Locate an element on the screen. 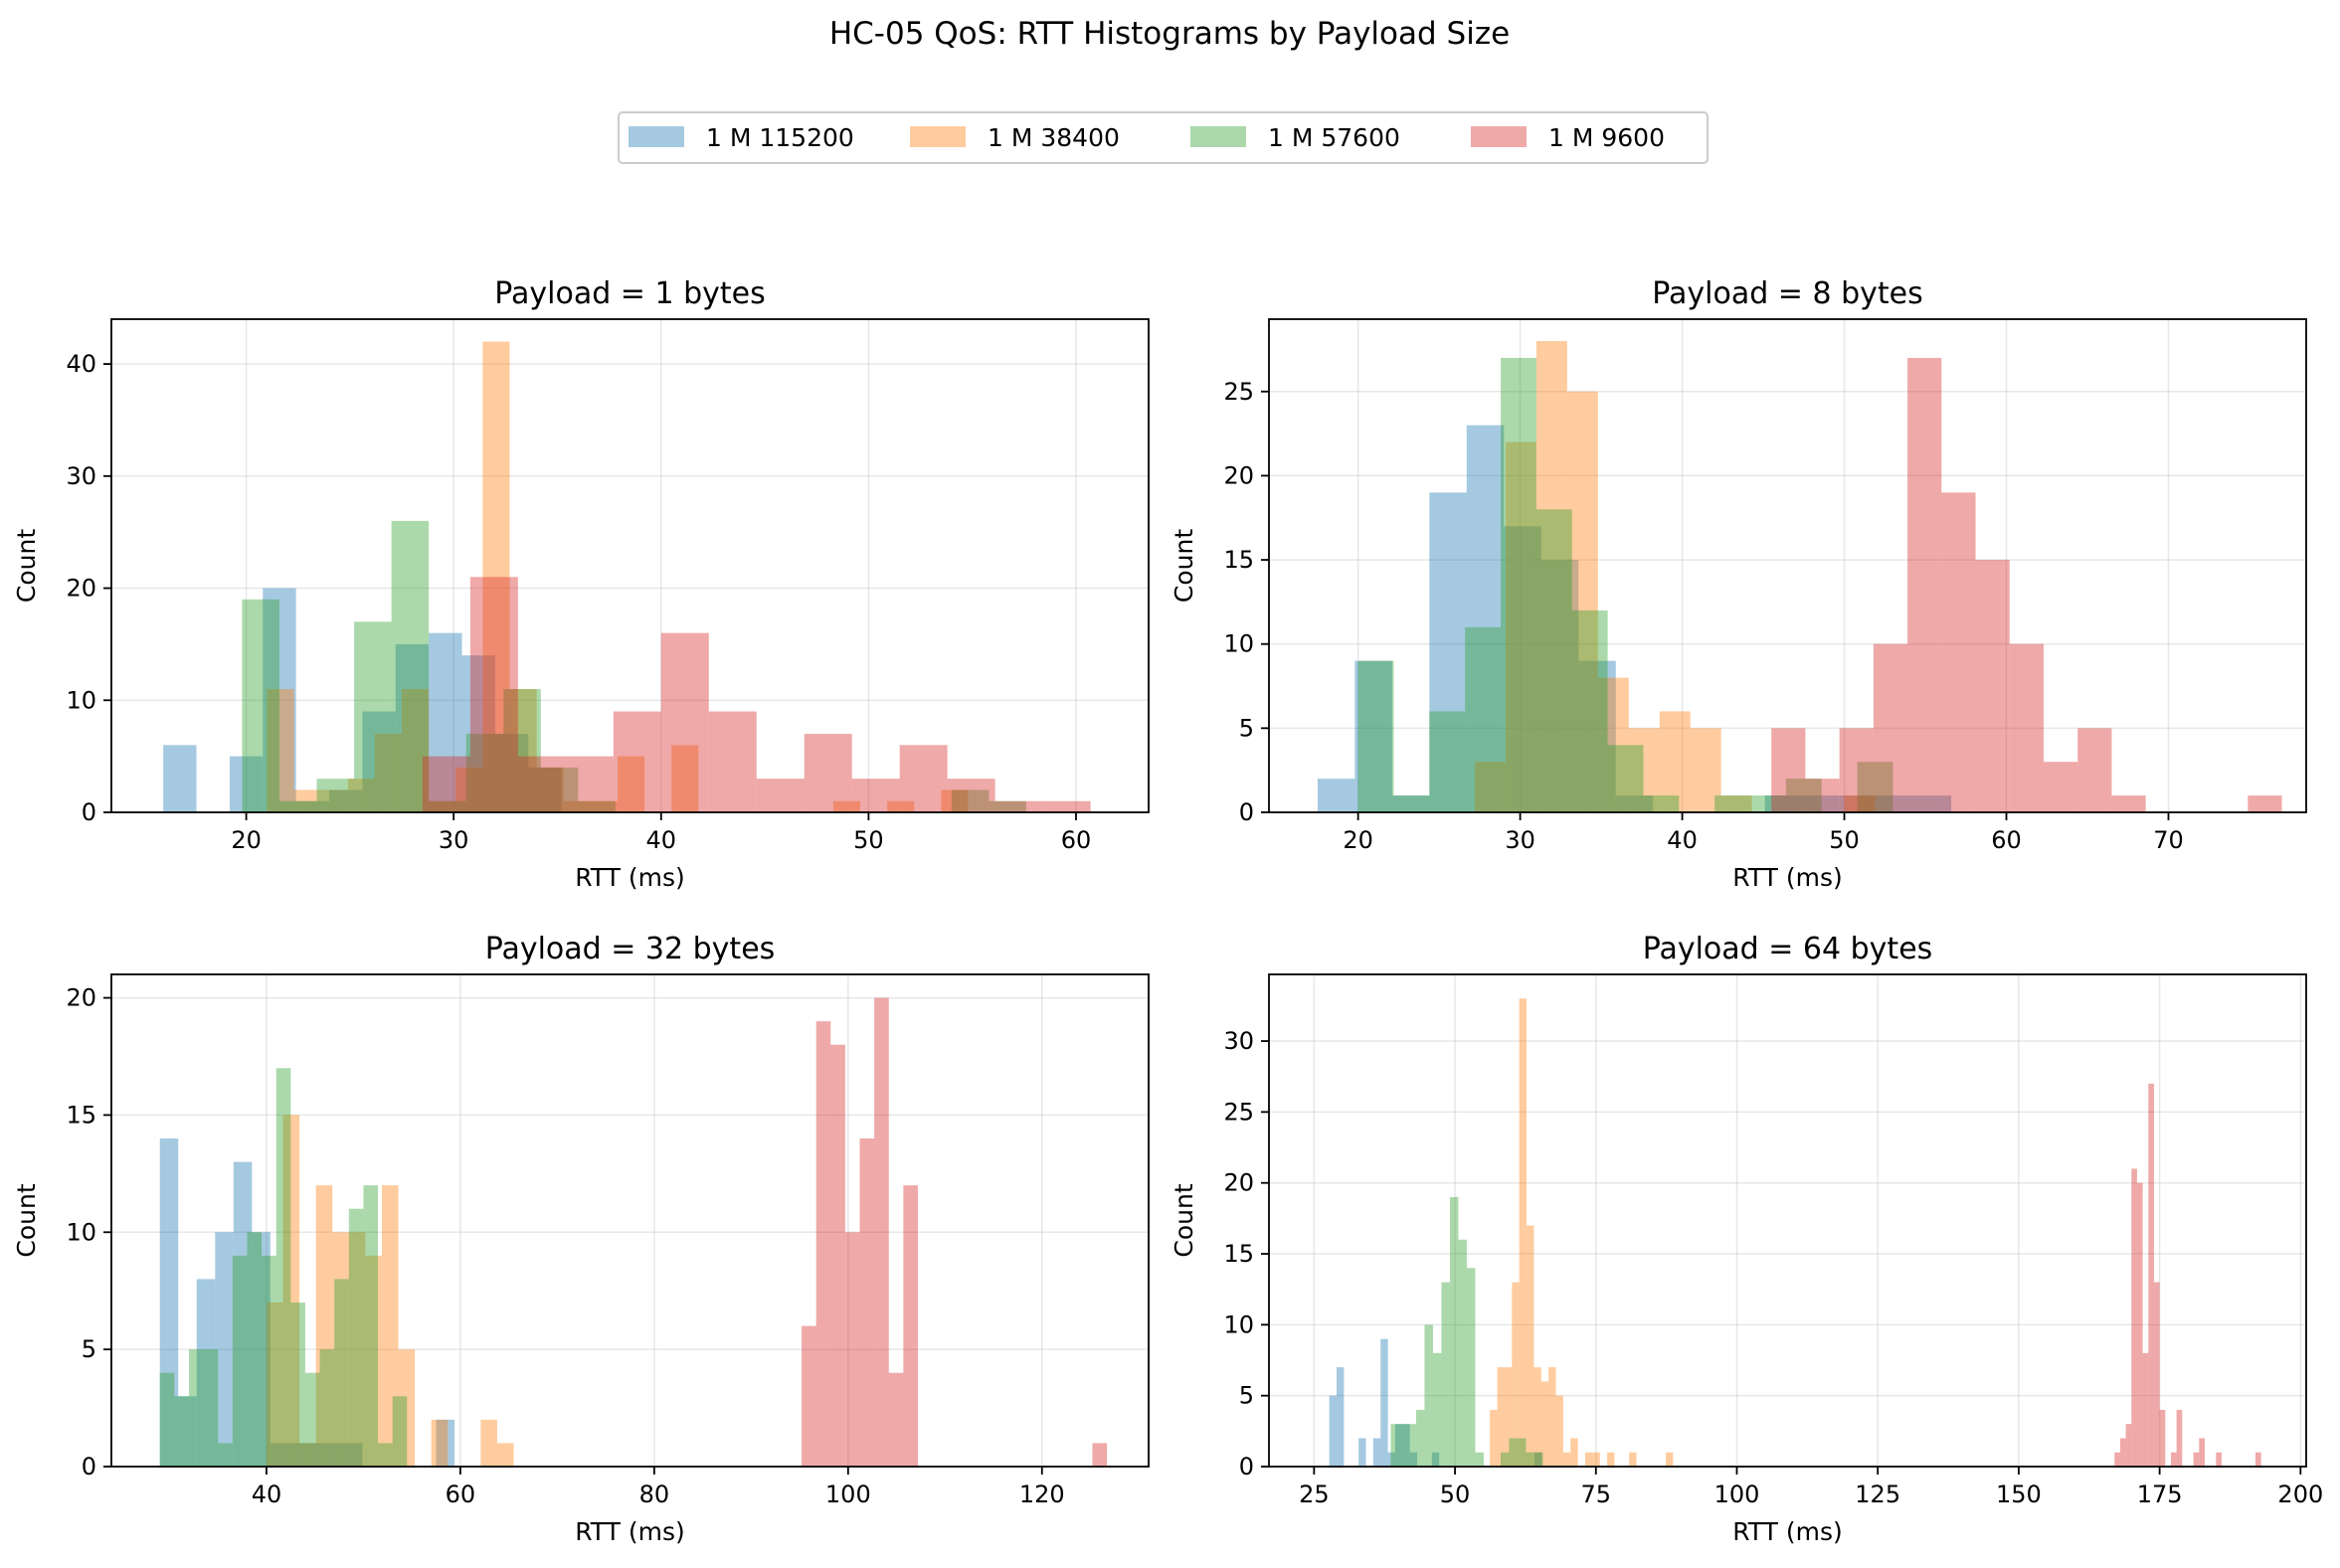 Image resolution: width=2340 pixels, height=1568 pixels. legend-frame is located at coordinates (1163, 137).